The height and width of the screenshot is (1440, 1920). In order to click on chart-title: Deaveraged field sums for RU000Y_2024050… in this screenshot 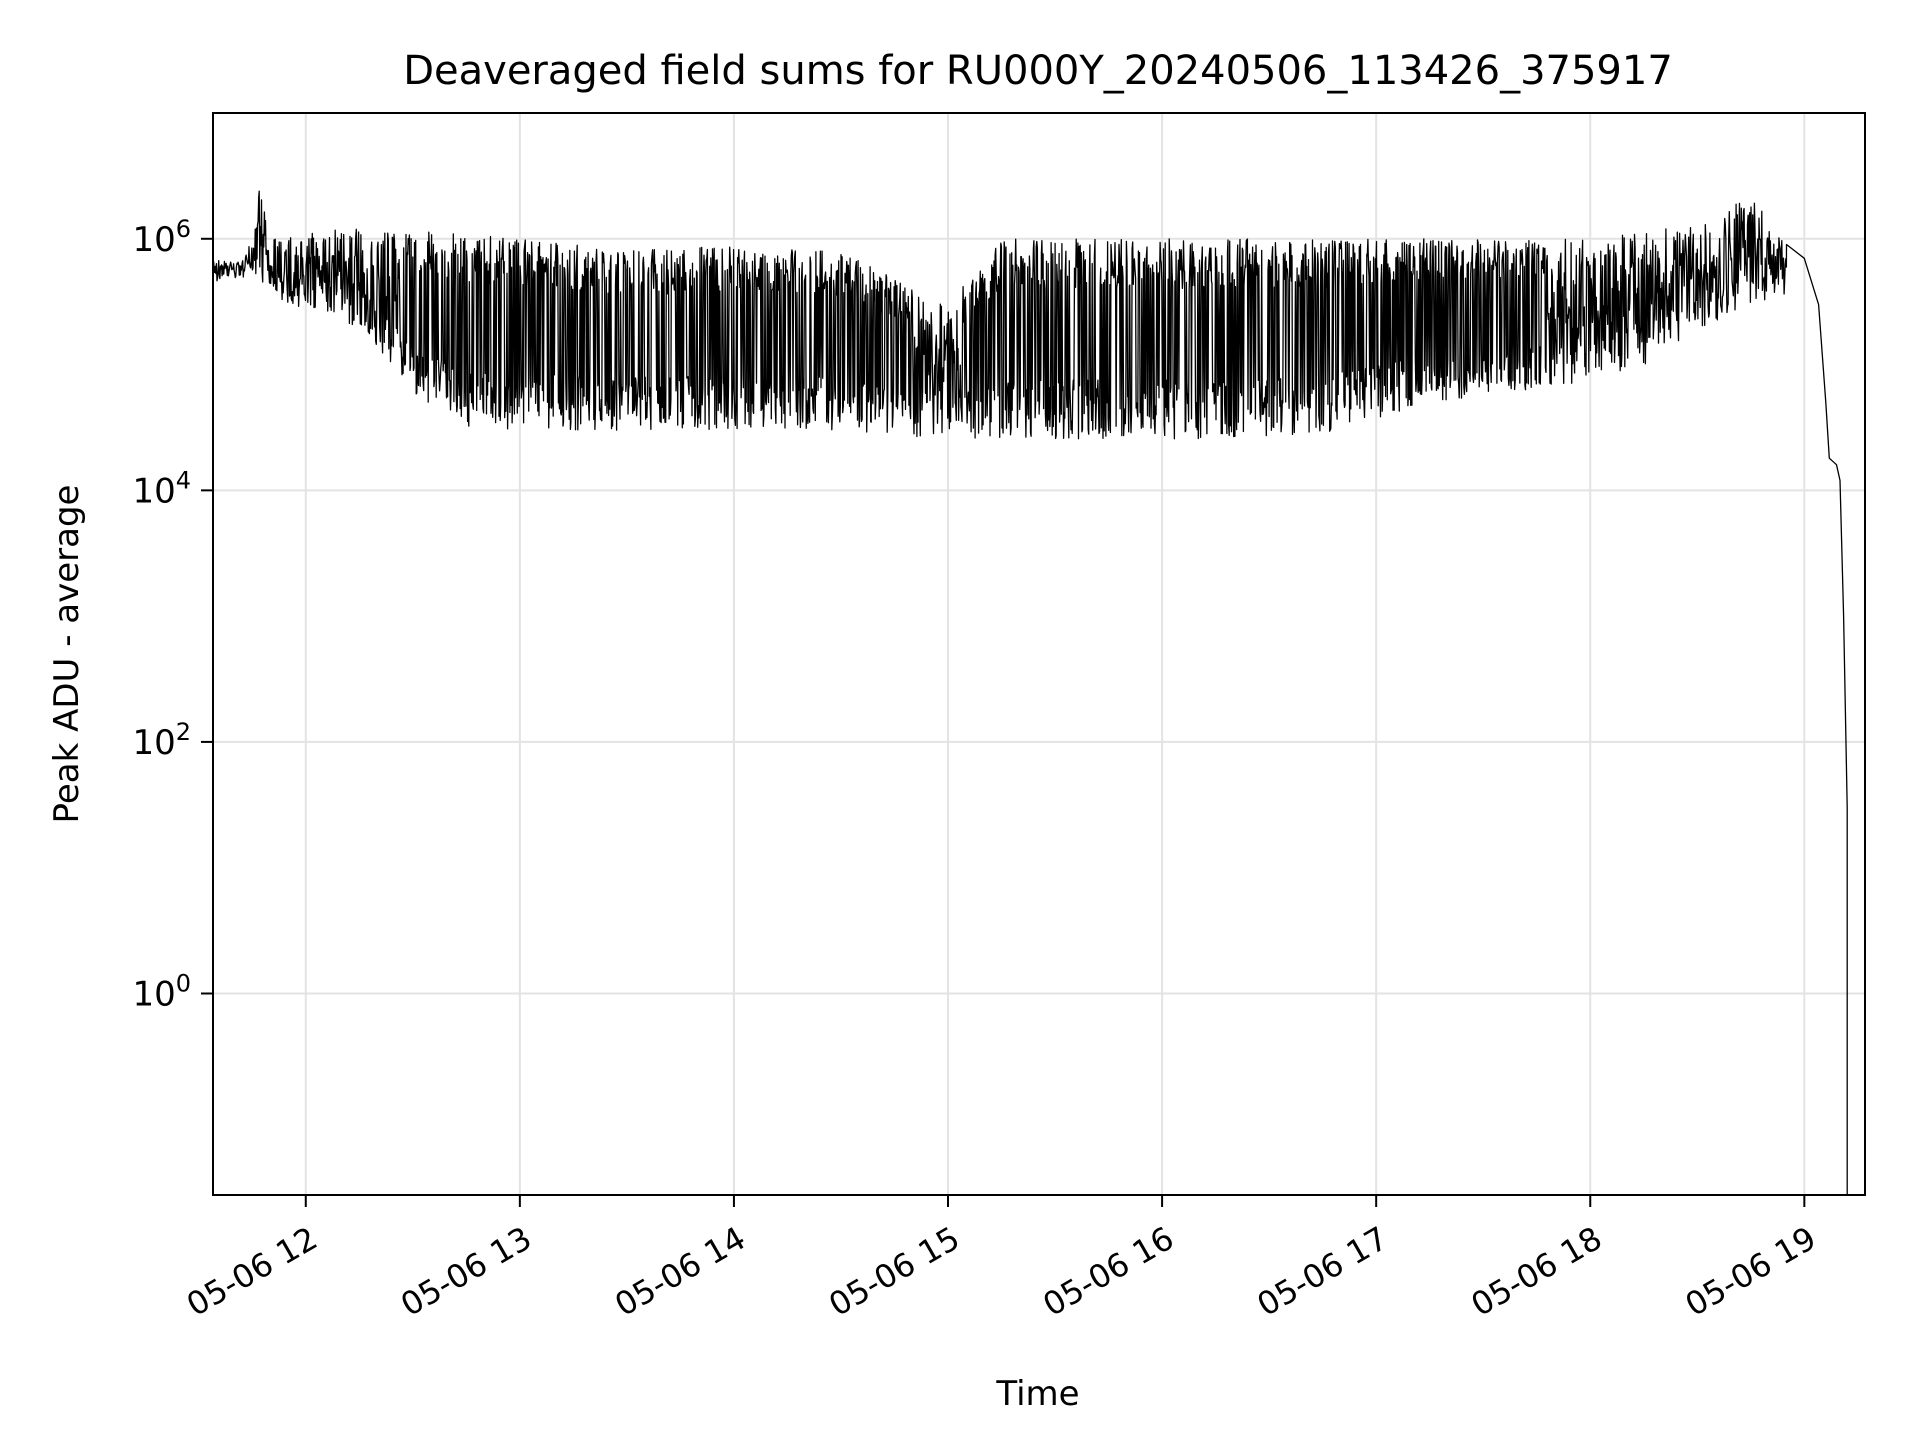, I will do `click(1038, 71)`.